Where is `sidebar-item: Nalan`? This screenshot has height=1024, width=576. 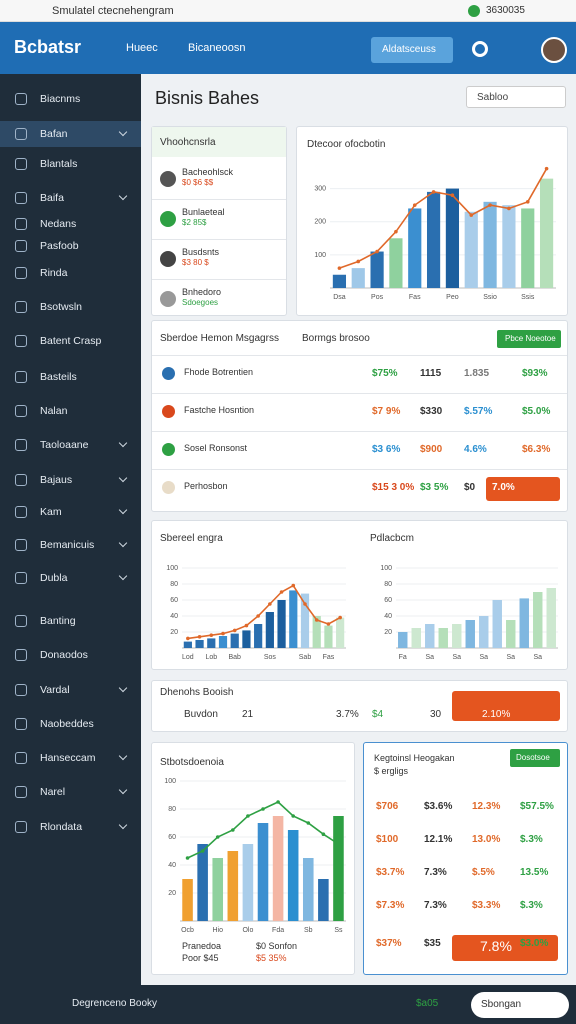
sidebar-item: Nalan is located at coordinates (54, 411).